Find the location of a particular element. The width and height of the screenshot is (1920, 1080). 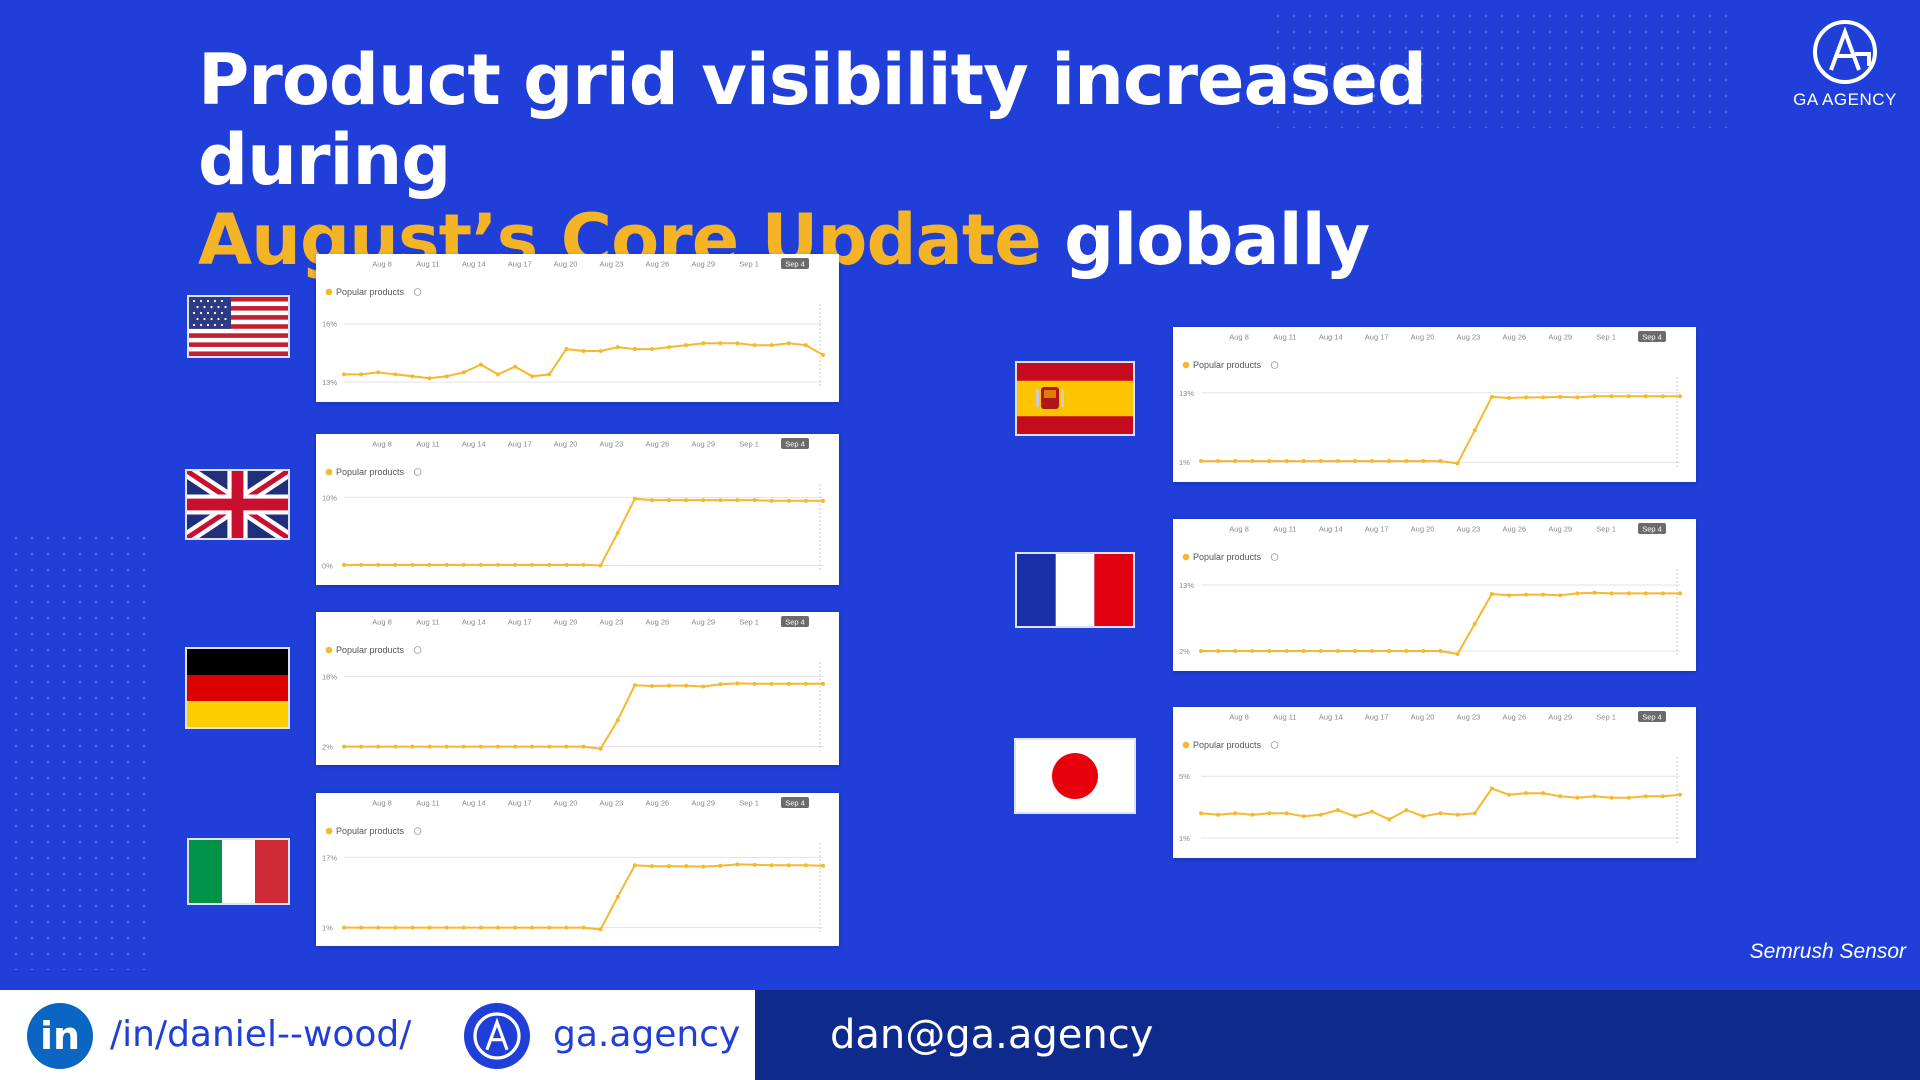

website-link: ga.agency is located at coordinates (647, 1034).